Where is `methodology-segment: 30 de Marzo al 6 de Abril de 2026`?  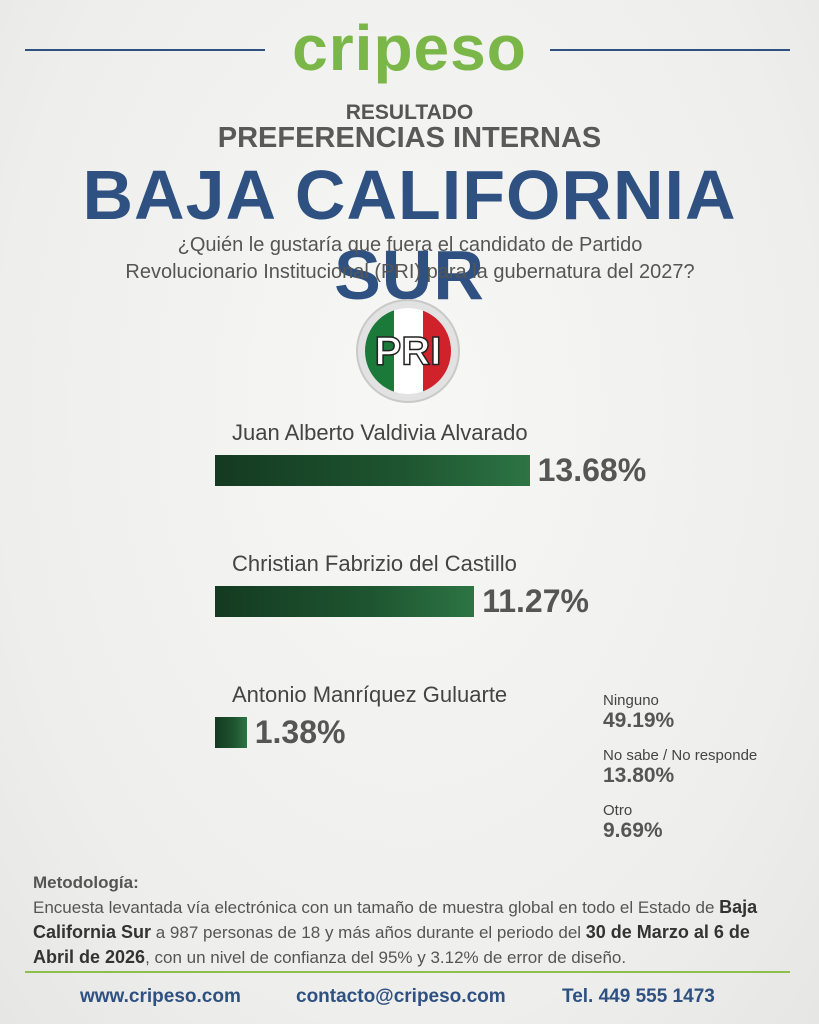
methodology-segment: 30 de Marzo al 6 de Abril de 2026 is located at coordinates (391, 944).